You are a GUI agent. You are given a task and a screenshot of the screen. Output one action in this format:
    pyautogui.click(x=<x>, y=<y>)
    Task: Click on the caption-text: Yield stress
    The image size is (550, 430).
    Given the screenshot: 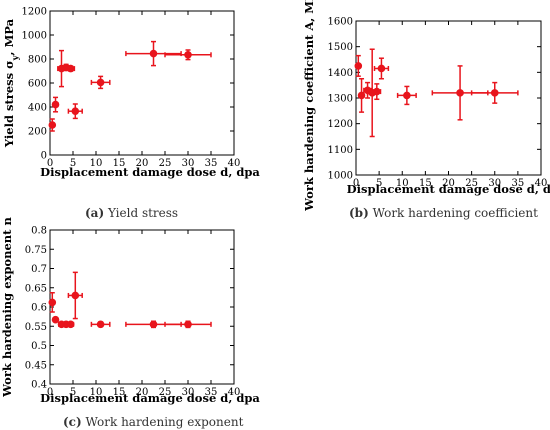 What is the action you would take?
    pyautogui.click(x=143, y=213)
    